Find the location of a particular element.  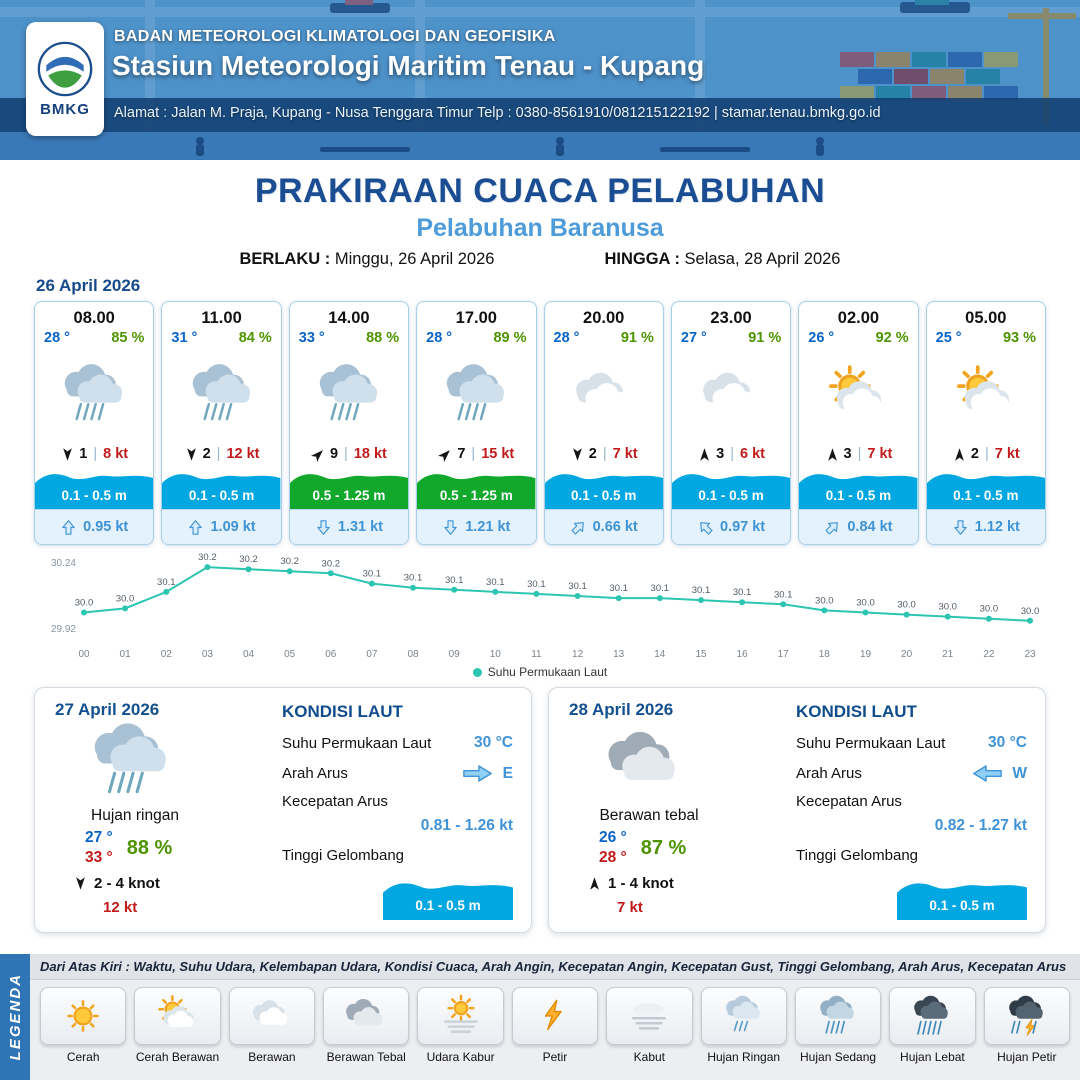

x-tick-label: 07 is located at coordinates (372, 654).